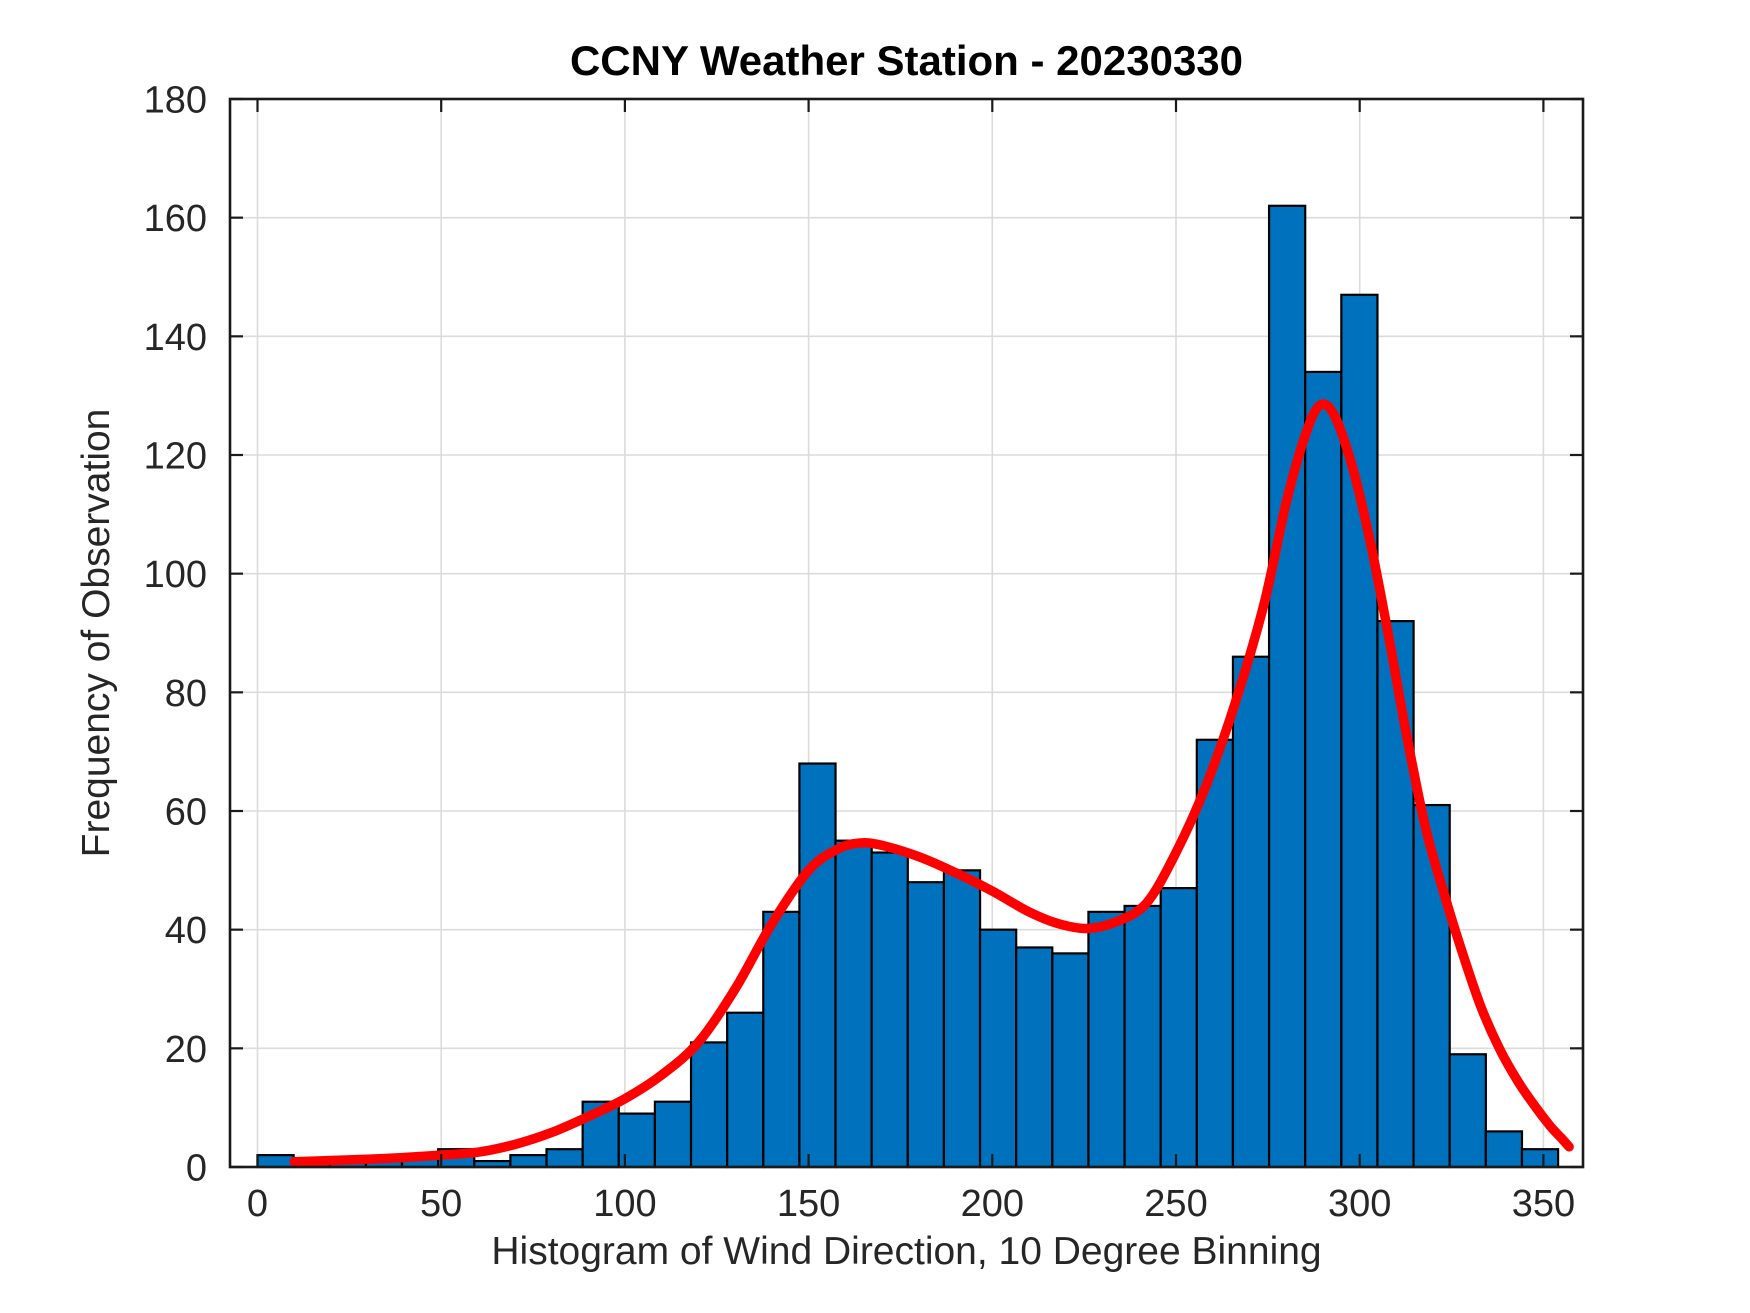 Image resolution: width=1750 pixels, height=1313 pixels. What do you see at coordinates (175, 219) in the screenshot?
I see `y-tick-label: 160` at bounding box center [175, 219].